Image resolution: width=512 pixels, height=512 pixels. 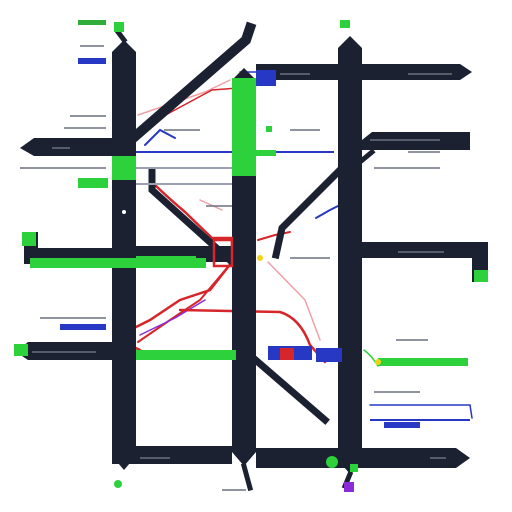 What do you see at coordinates (93, 183) in the screenshot?
I see `green-block-left-label` at bounding box center [93, 183].